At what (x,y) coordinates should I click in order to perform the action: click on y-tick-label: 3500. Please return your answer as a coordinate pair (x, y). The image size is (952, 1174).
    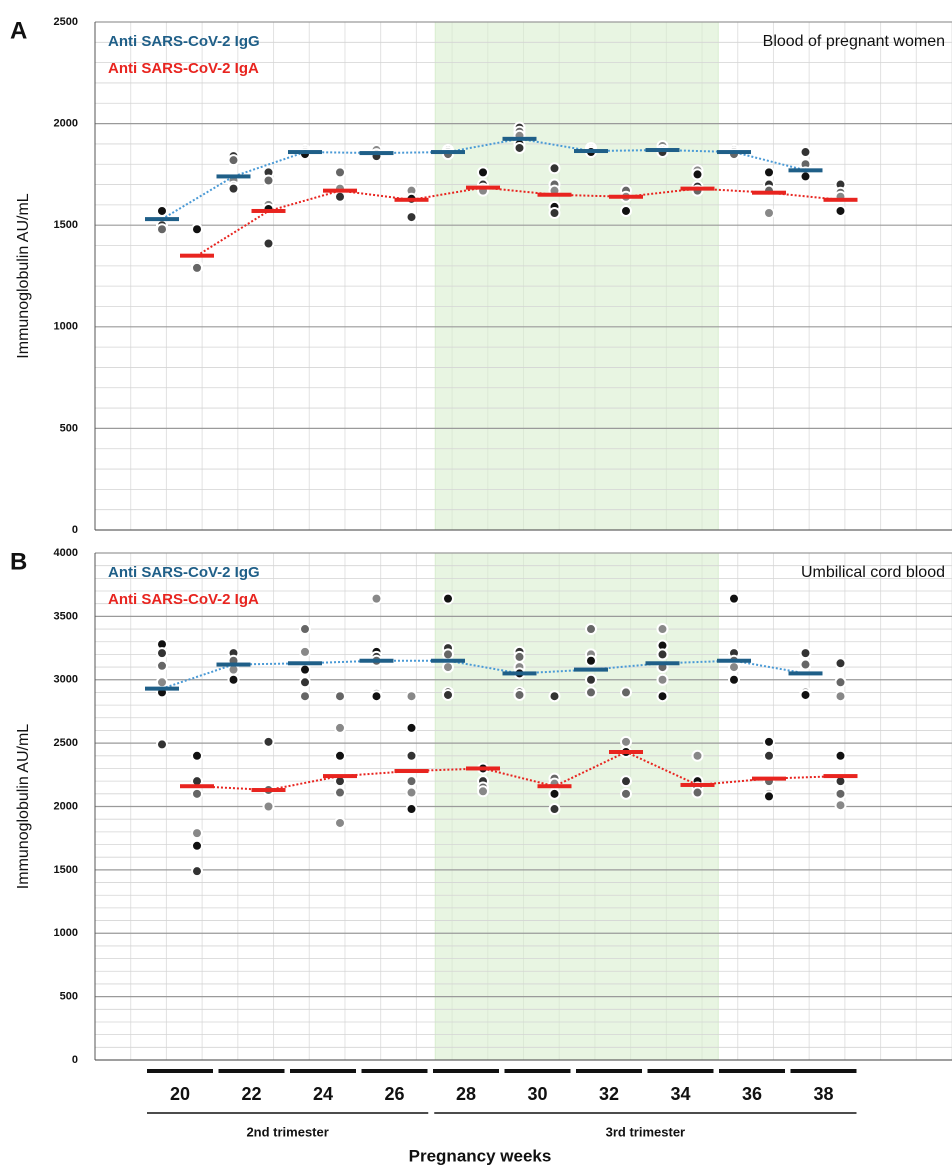
    Looking at the image, I should click on (66, 616).